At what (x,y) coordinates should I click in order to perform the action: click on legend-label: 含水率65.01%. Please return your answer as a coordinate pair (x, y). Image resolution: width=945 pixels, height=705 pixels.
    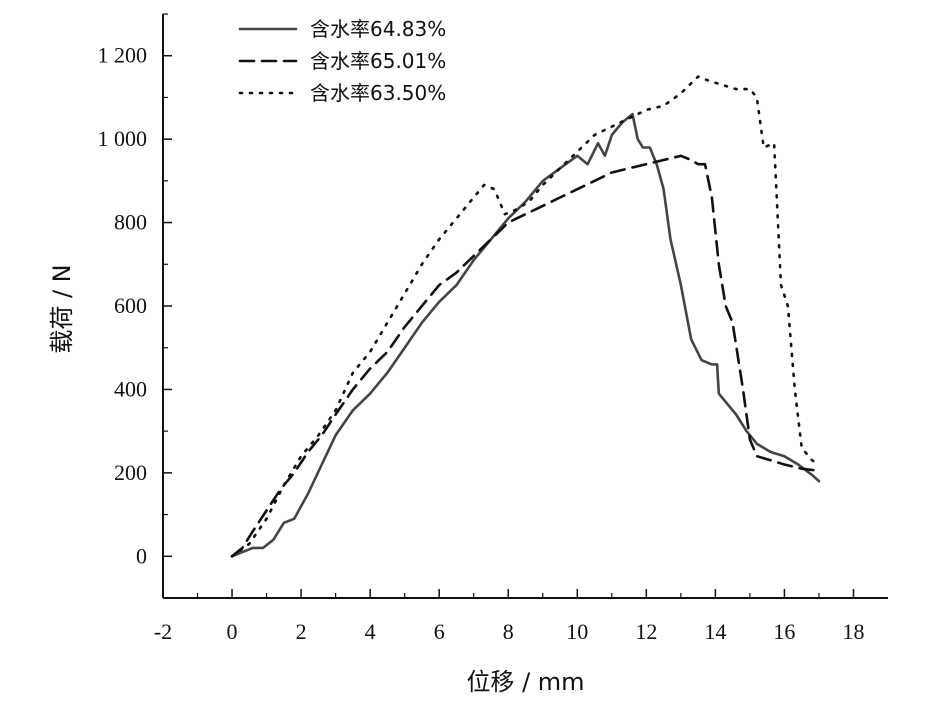
    Looking at the image, I should click on (378, 61).